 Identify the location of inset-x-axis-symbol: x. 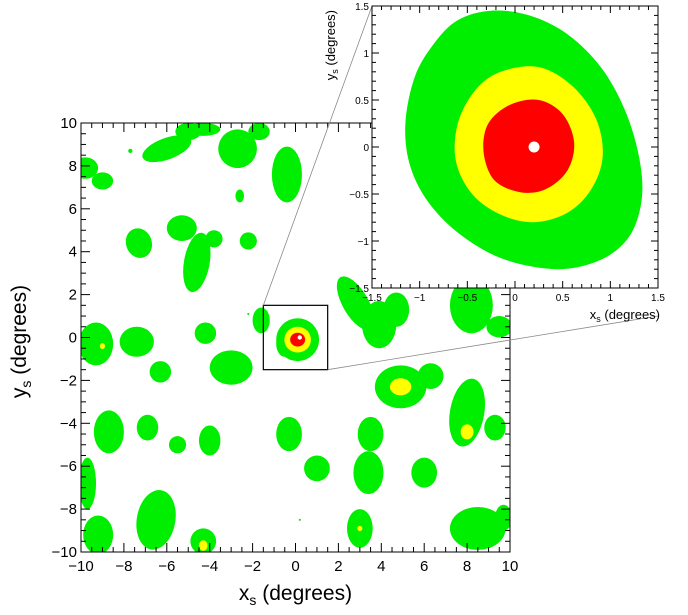
(593, 314).